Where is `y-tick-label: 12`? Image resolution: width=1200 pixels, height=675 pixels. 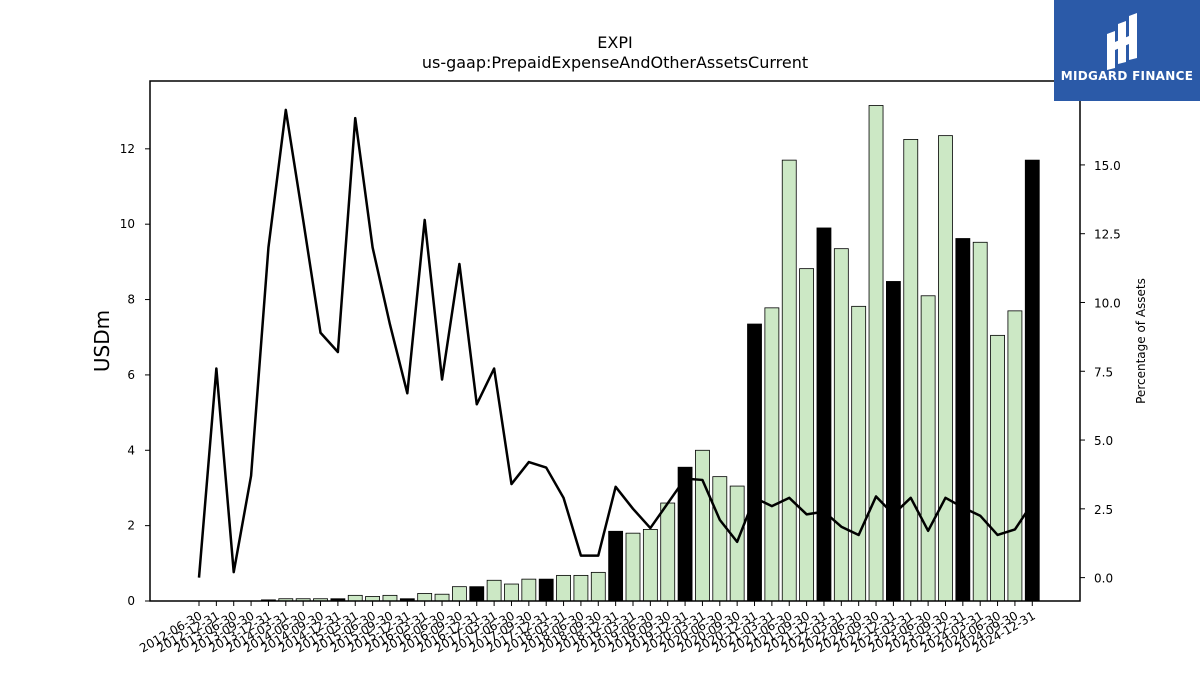
y-tick-label: 12 is located at coordinates (127, 149).